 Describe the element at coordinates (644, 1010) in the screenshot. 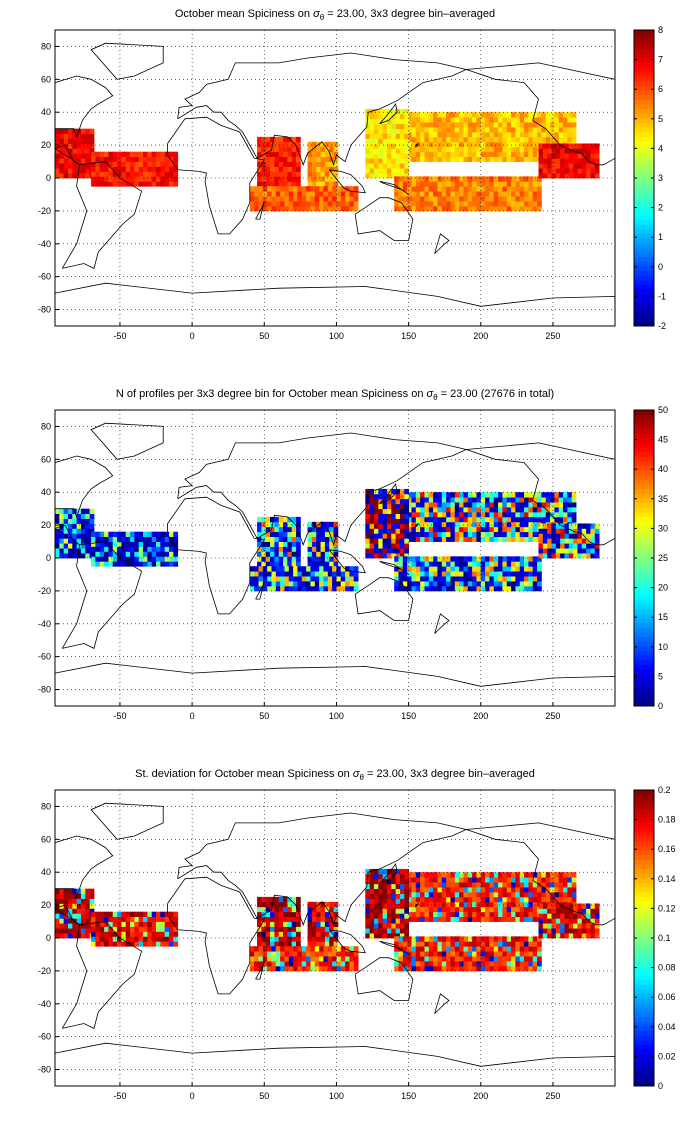

I see `colorbar-segment` at that location.